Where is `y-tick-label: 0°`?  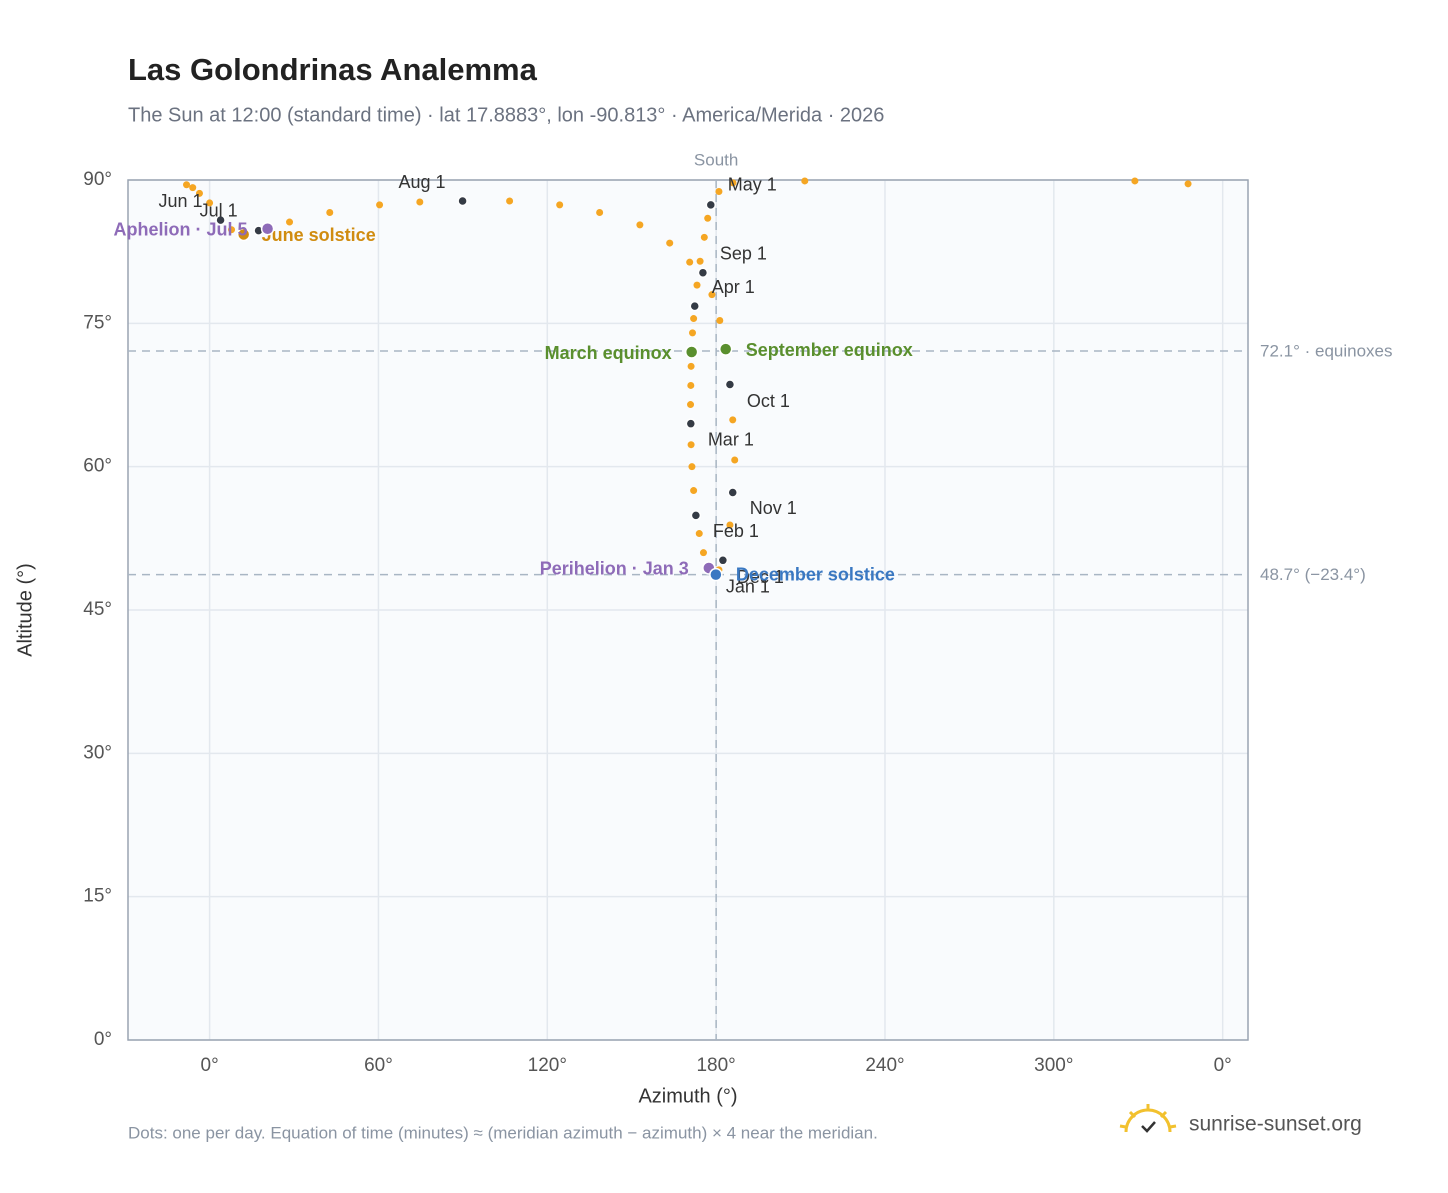 y-tick-label: 0° is located at coordinates (103, 1039).